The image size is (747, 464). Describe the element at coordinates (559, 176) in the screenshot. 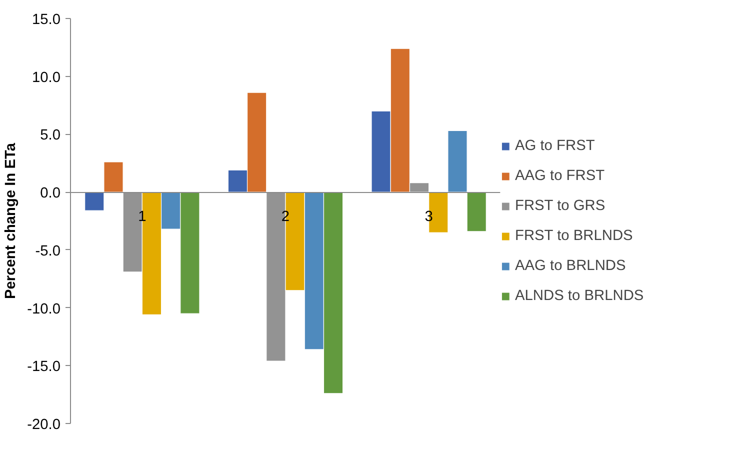

I see `legend-label: AAG to FRST` at that location.